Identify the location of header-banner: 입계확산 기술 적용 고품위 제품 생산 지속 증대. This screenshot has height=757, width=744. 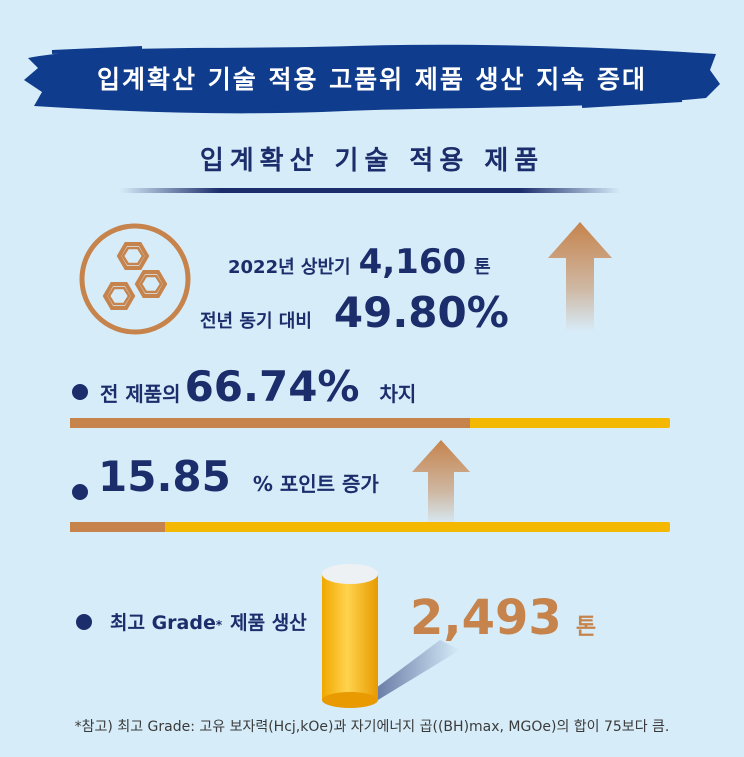
(372, 78).